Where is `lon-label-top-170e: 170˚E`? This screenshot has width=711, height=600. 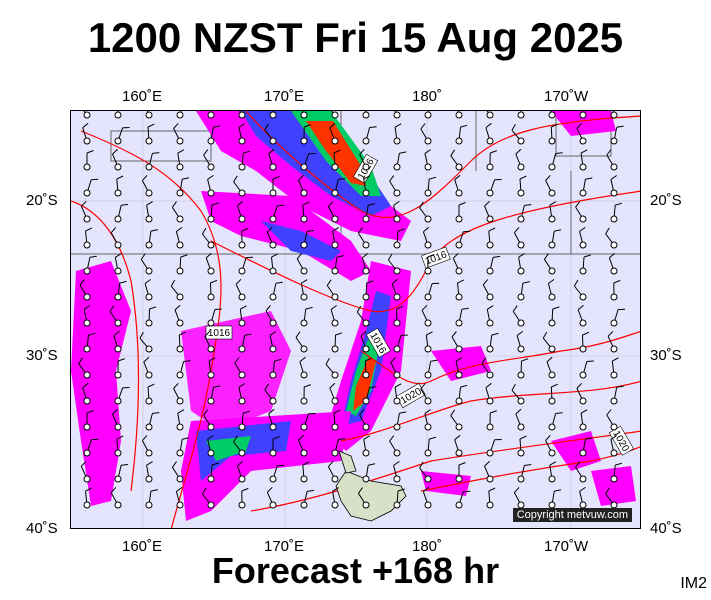
lon-label-top-170e: 170˚E is located at coordinates (284, 96).